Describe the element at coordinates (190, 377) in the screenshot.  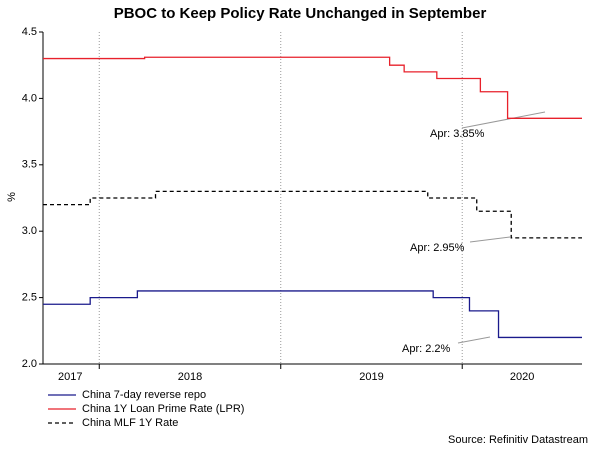
I see `x-tick-label: 2018` at that location.